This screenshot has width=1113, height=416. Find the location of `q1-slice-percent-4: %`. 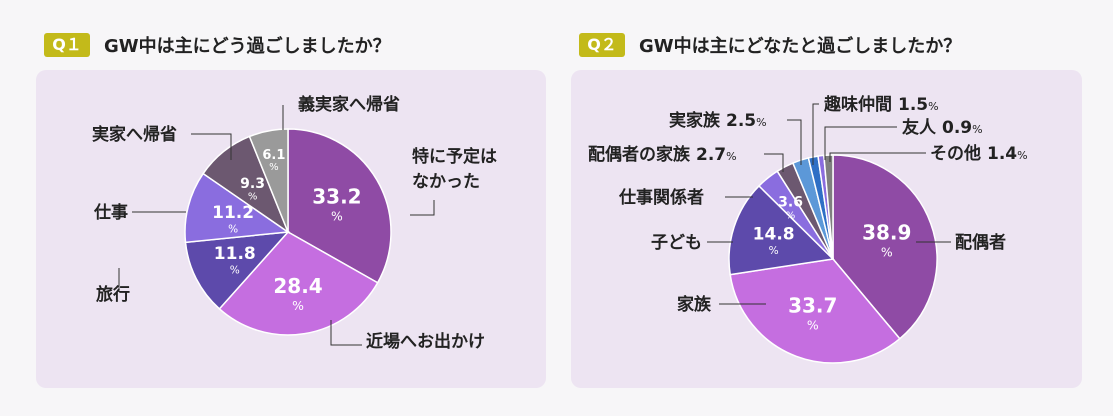

q1-slice-percent-4: % is located at coordinates (253, 197).